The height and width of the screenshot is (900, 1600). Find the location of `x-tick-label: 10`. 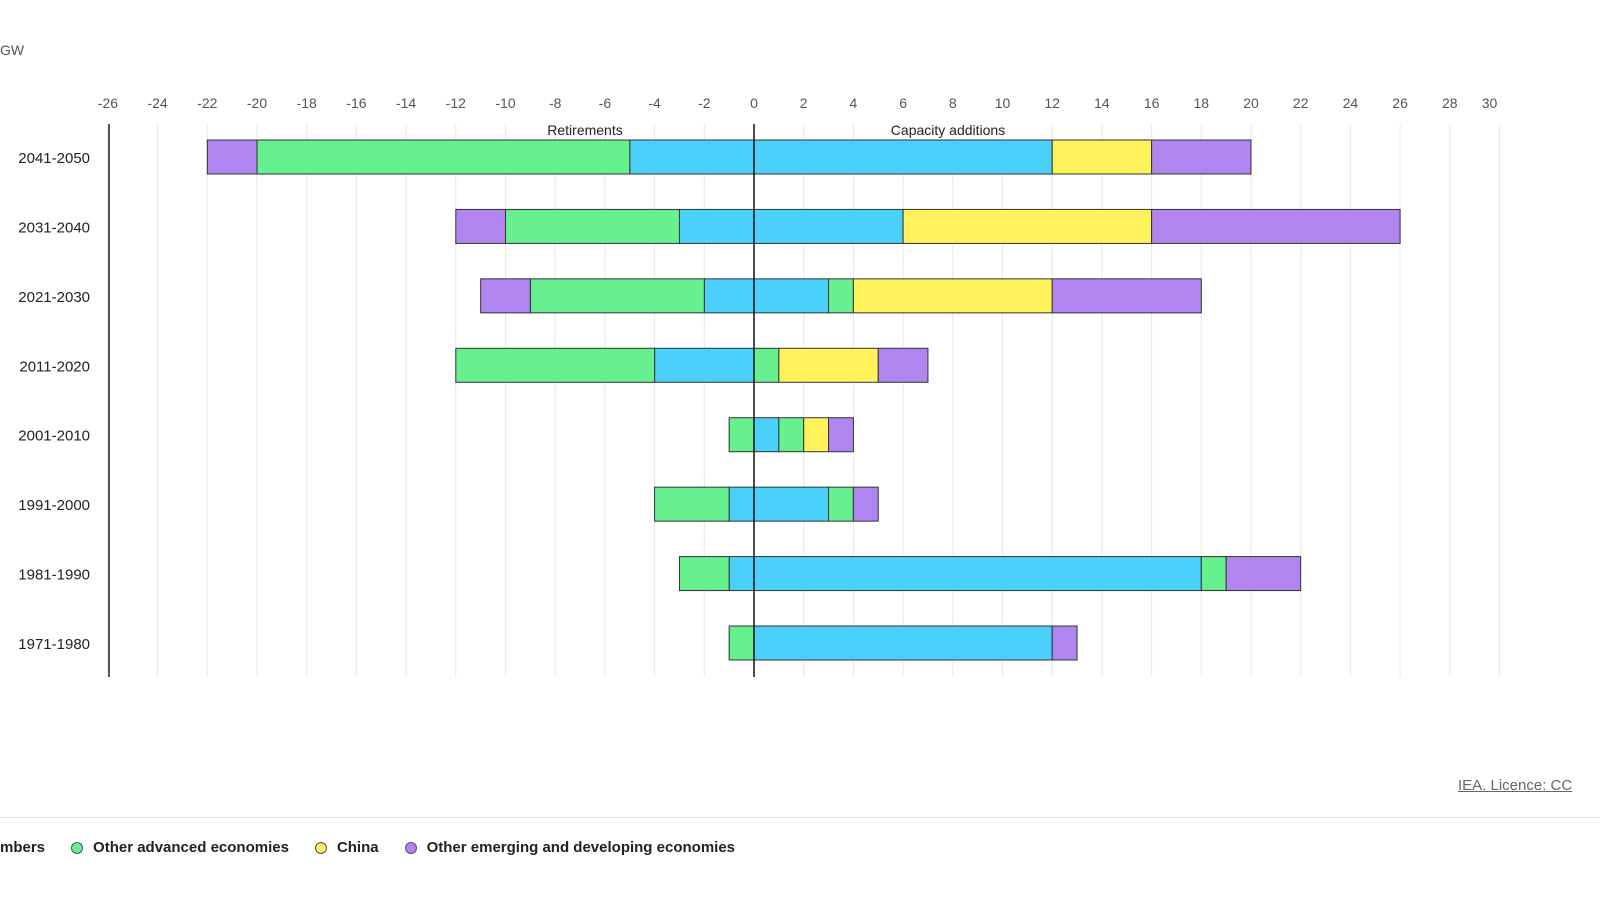

x-tick-label: 10 is located at coordinates (1003, 103).